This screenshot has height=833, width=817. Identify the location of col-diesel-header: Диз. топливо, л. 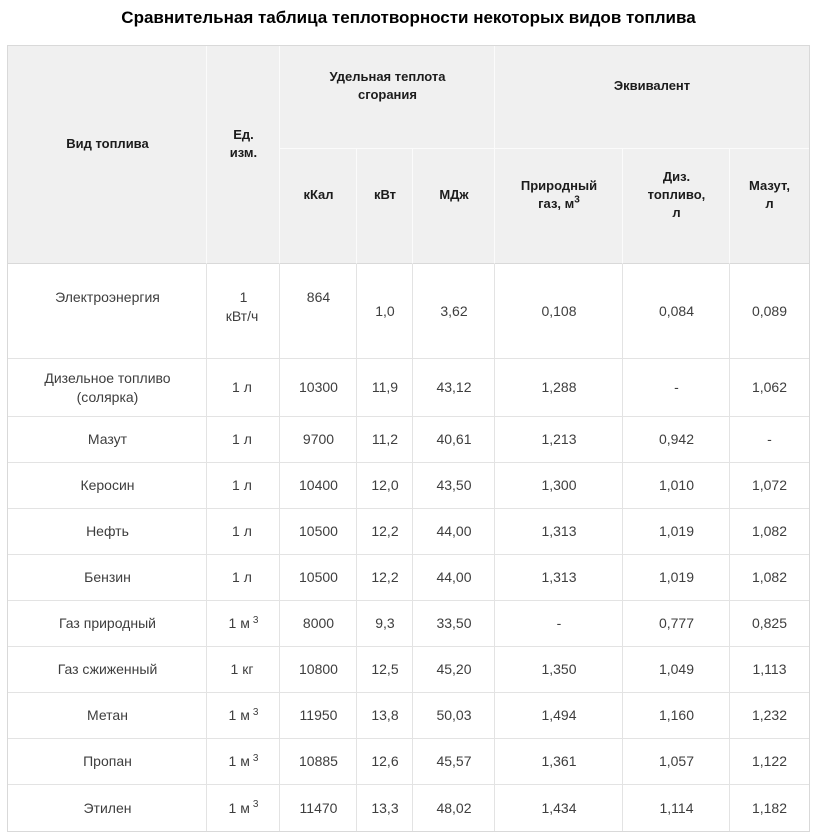
(677, 207).